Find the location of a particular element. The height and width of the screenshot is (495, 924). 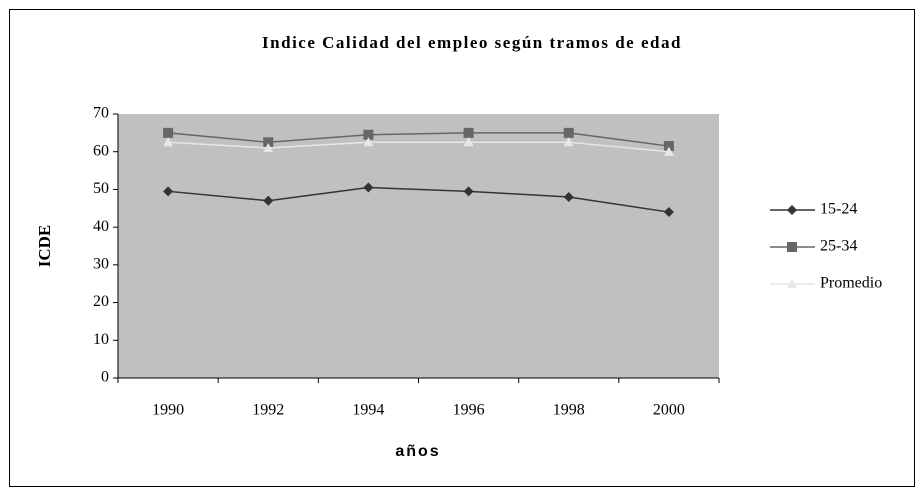

y-tick-label: 30 is located at coordinates (101, 264).